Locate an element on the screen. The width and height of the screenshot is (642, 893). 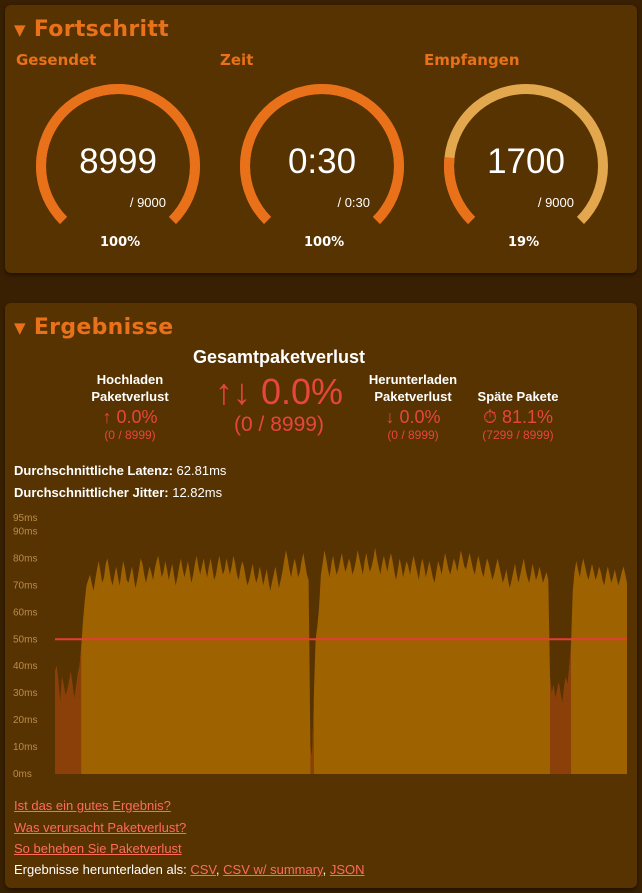
link-fix-packet-loss: So beheben Sie Paketverlust is located at coordinates (98, 848).